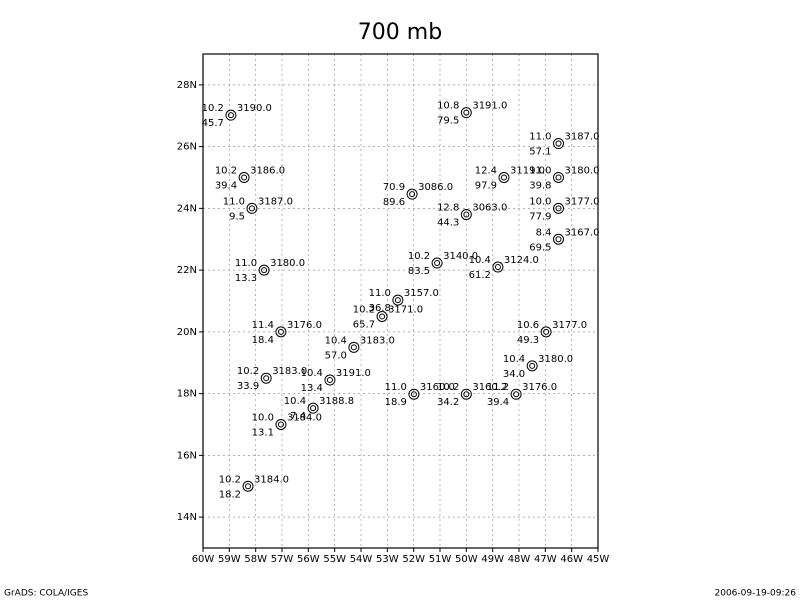  What do you see at coordinates (267, 171) in the screenshot?
I see `height-label: 3186.0` at bounding box center [267, 171].